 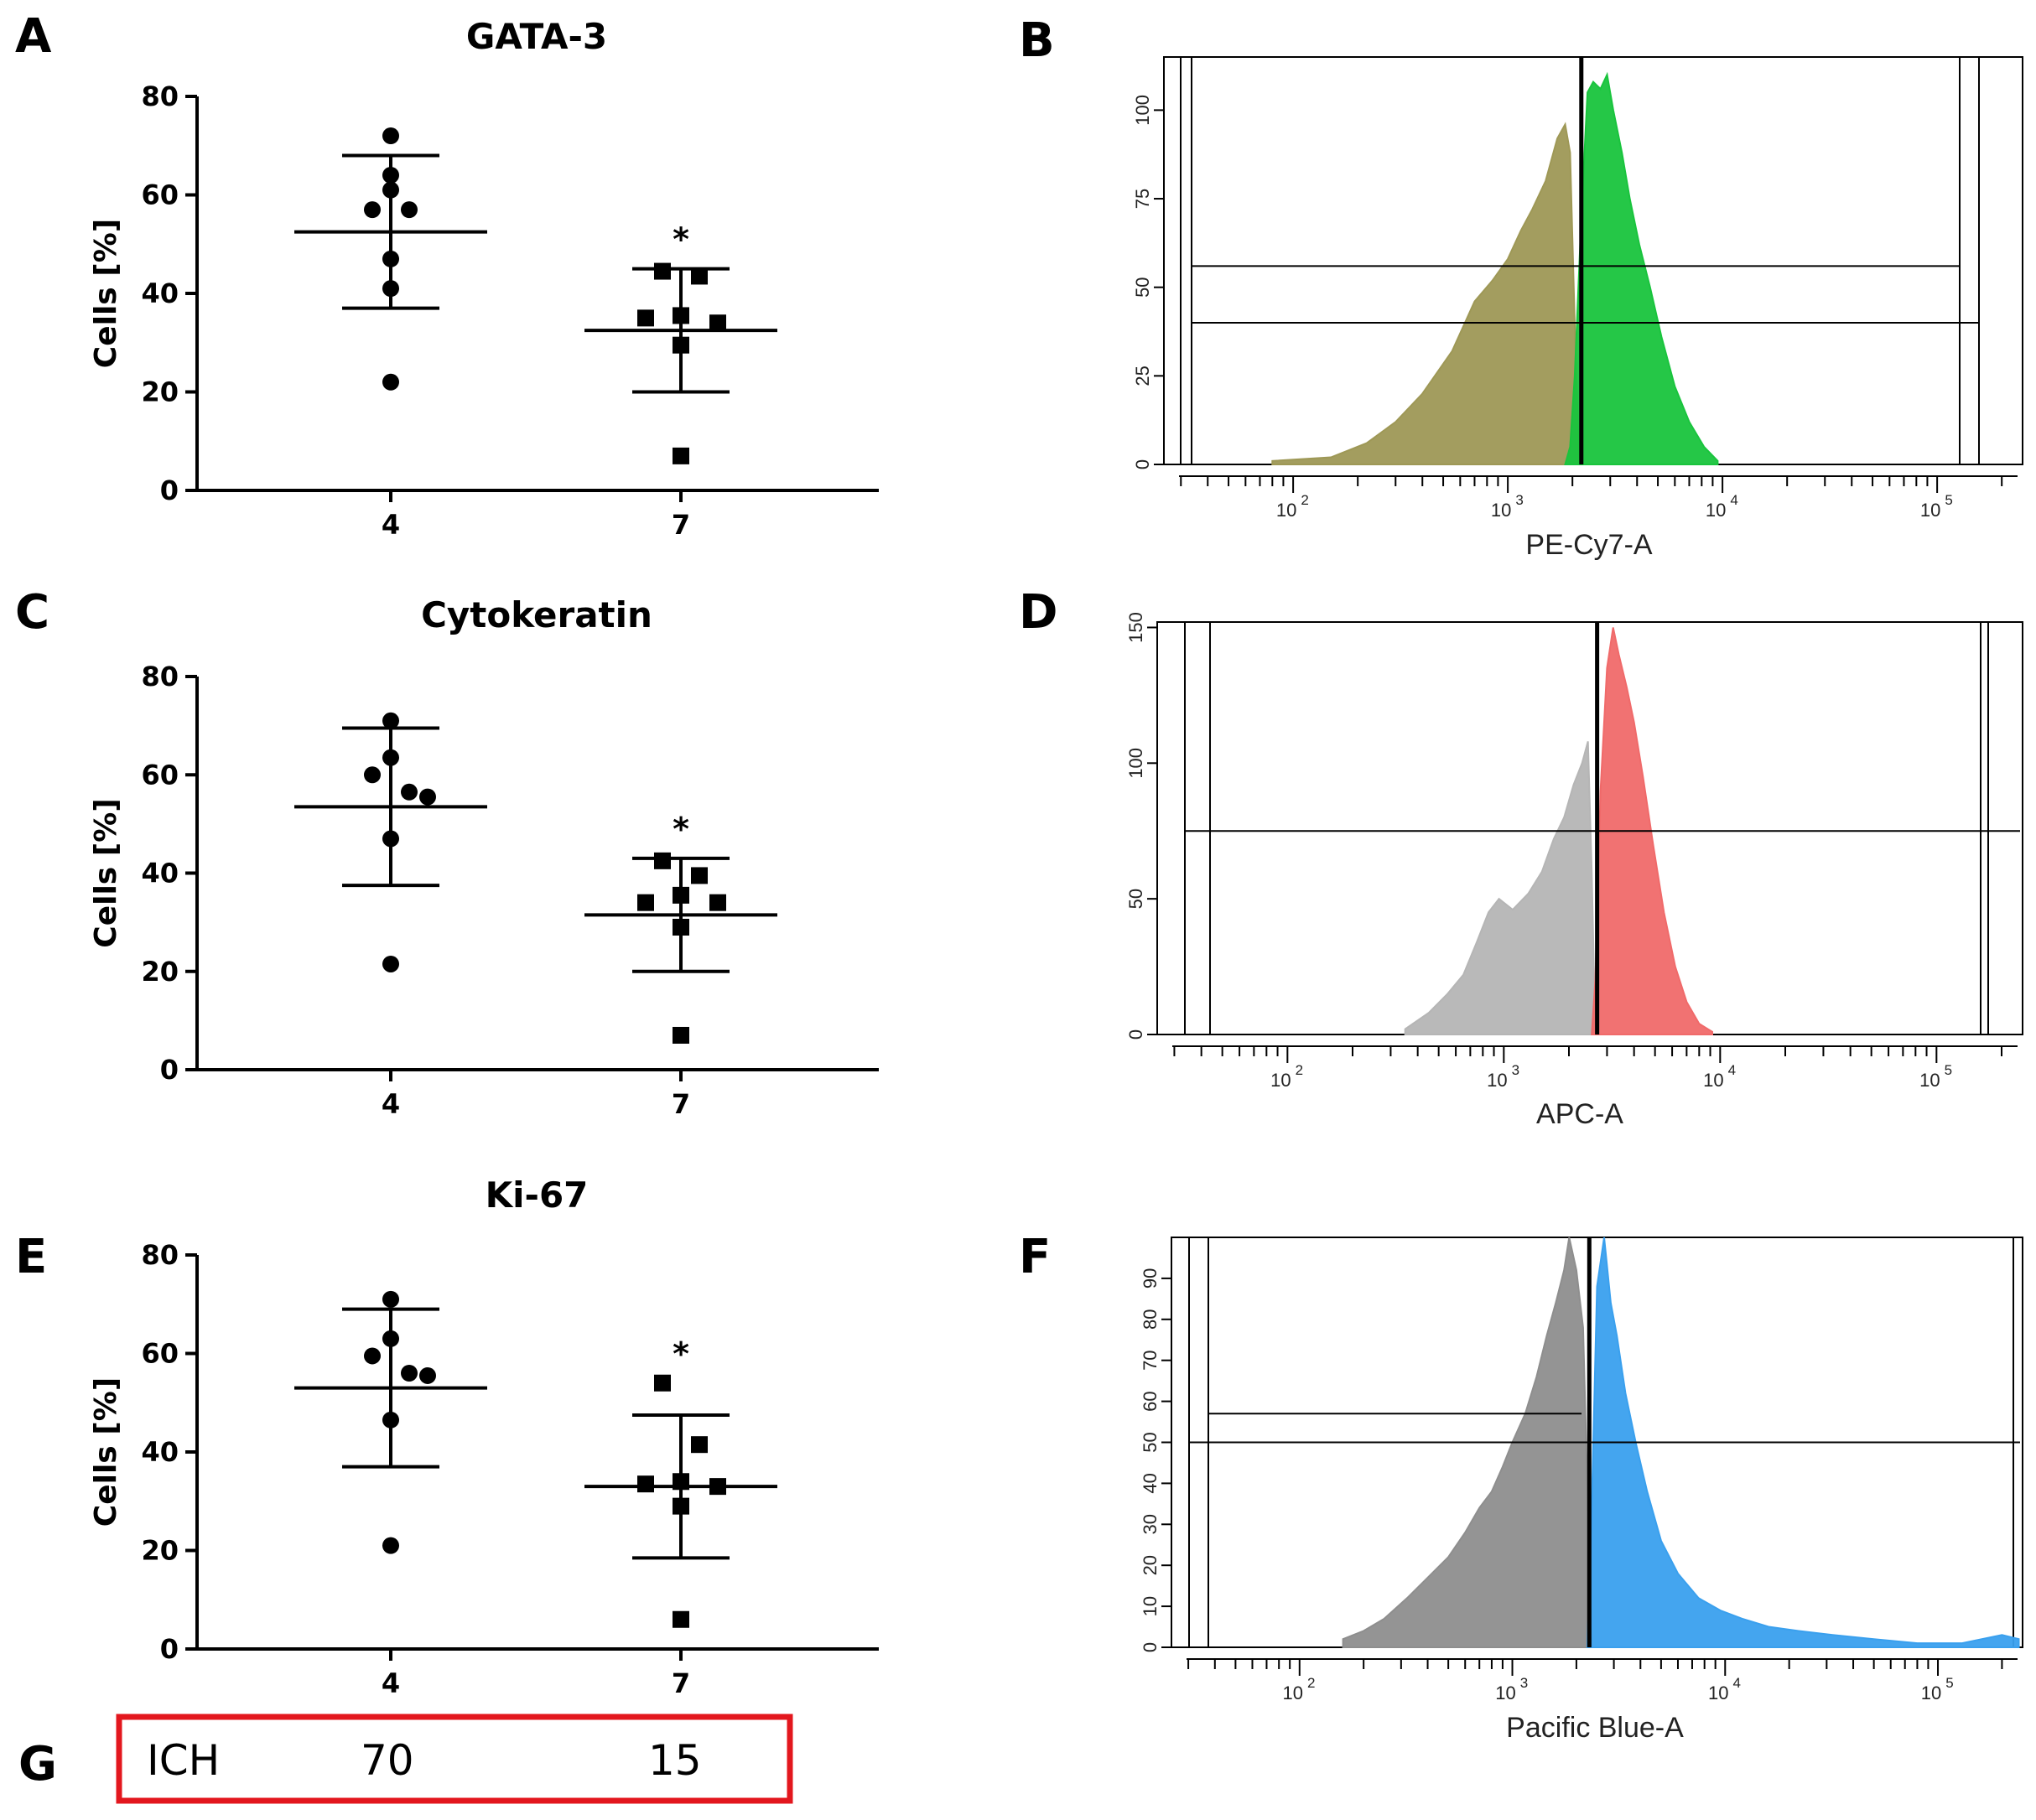 I want to click on y-tick-label: 90, so click(x=1150, y=1278).